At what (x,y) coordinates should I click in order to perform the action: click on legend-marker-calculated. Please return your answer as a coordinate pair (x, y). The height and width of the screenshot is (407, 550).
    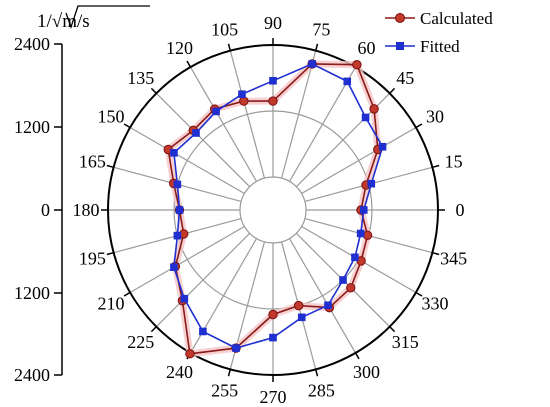
    Looking at the image, I should click on (400, 18).